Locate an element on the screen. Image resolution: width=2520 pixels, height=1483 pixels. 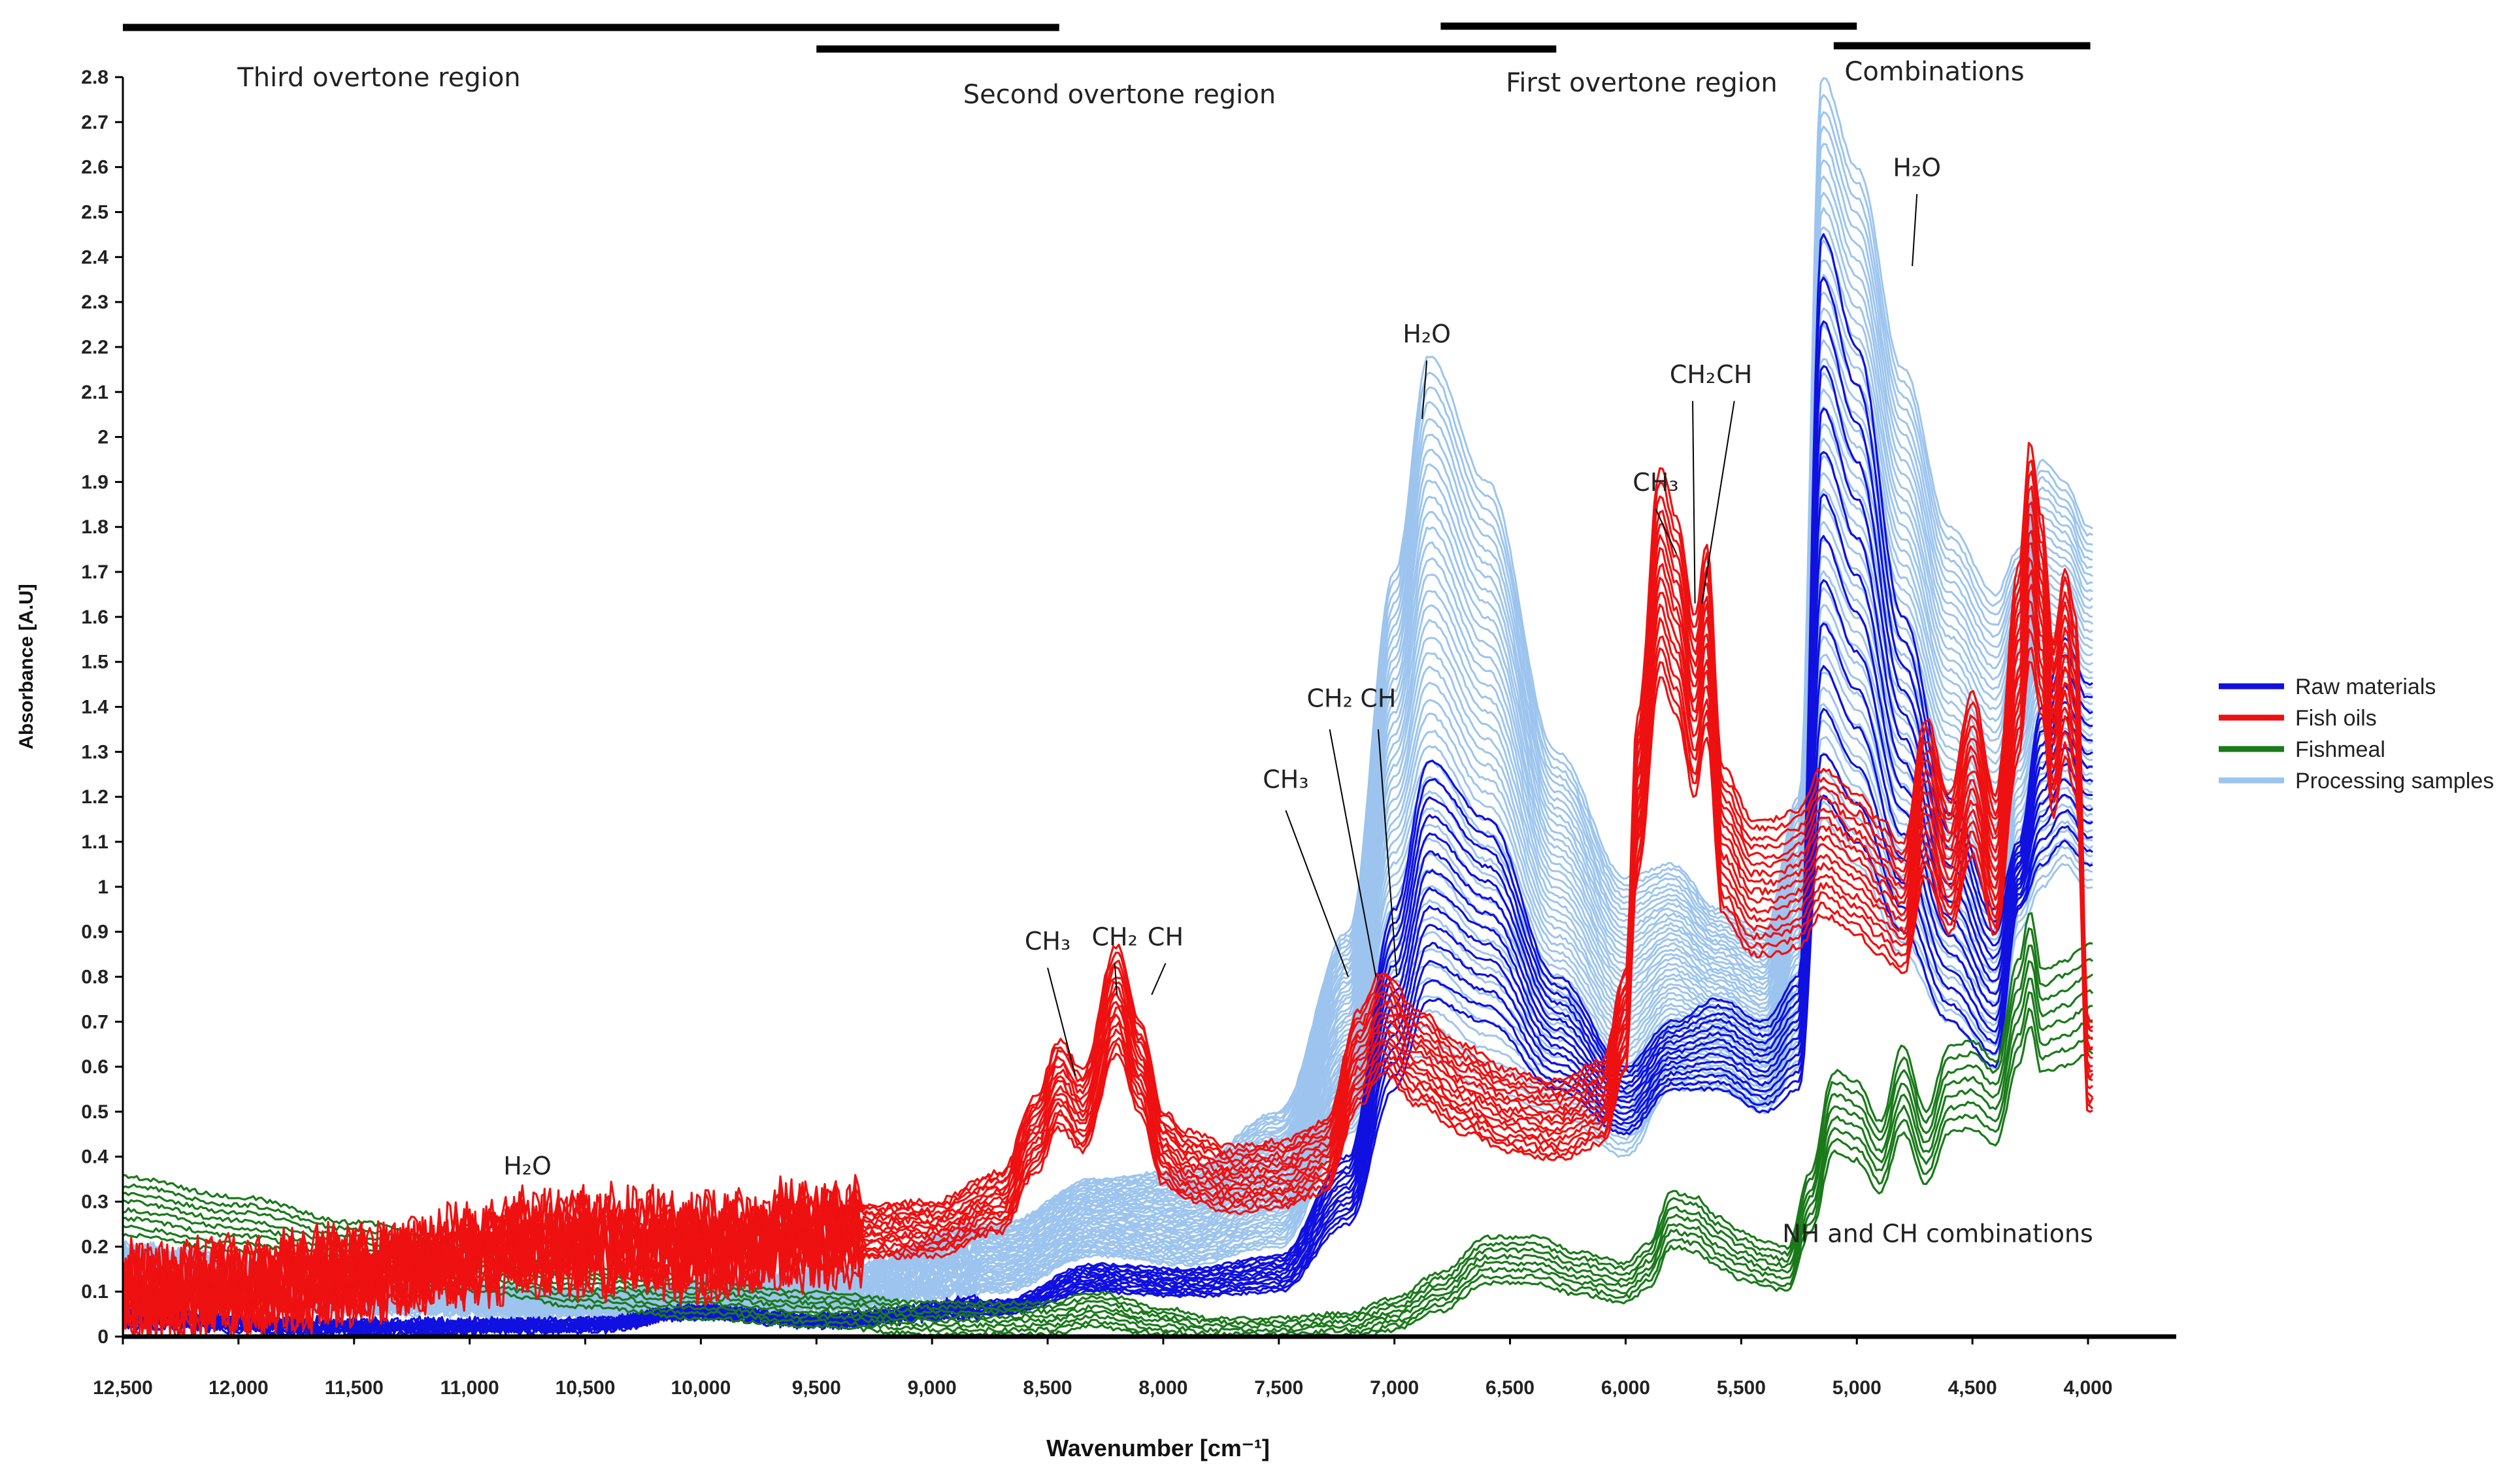
x-tick-label: 11,500 is located at coordinates (354, 1388).